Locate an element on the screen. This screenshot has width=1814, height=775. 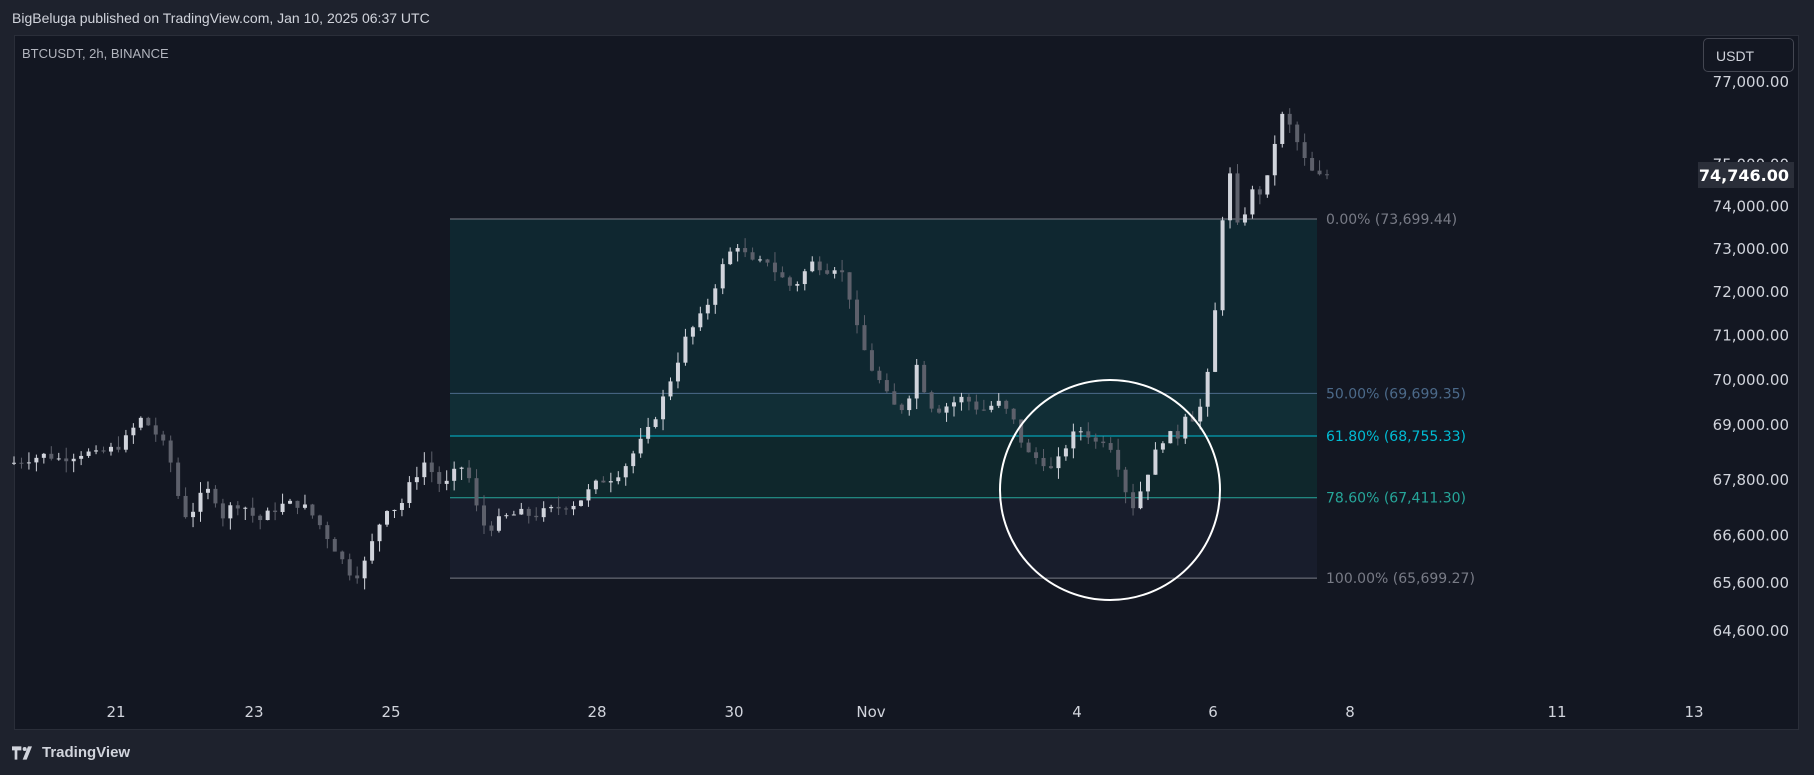
y-tick-label: 66,600.00 is located at coordinates (1751, 536).